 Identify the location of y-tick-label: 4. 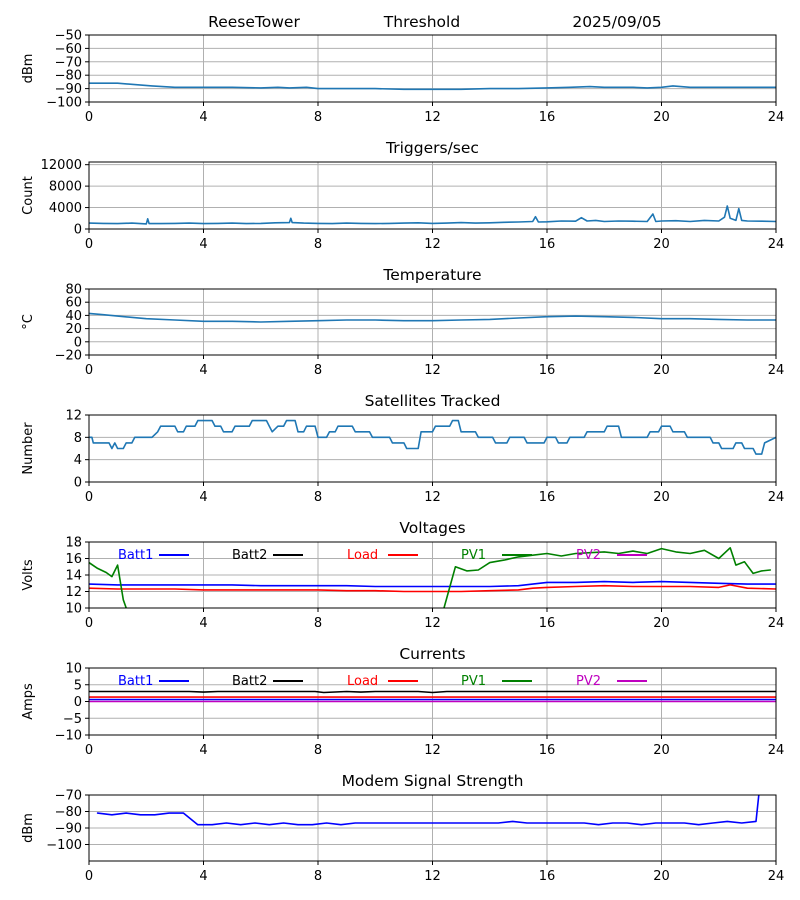
(78, 460).